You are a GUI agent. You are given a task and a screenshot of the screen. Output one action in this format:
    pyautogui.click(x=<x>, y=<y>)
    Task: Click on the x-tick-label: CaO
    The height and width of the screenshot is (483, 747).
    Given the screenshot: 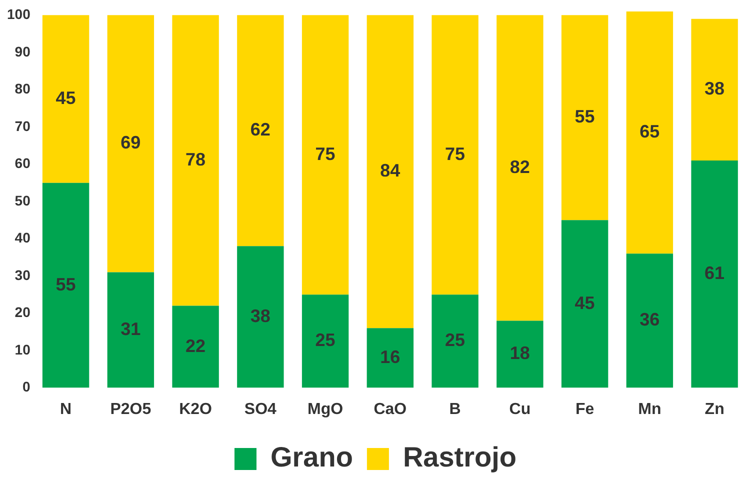 What is the action you would take?
    pyautogui.click(x=390, y=409)
    